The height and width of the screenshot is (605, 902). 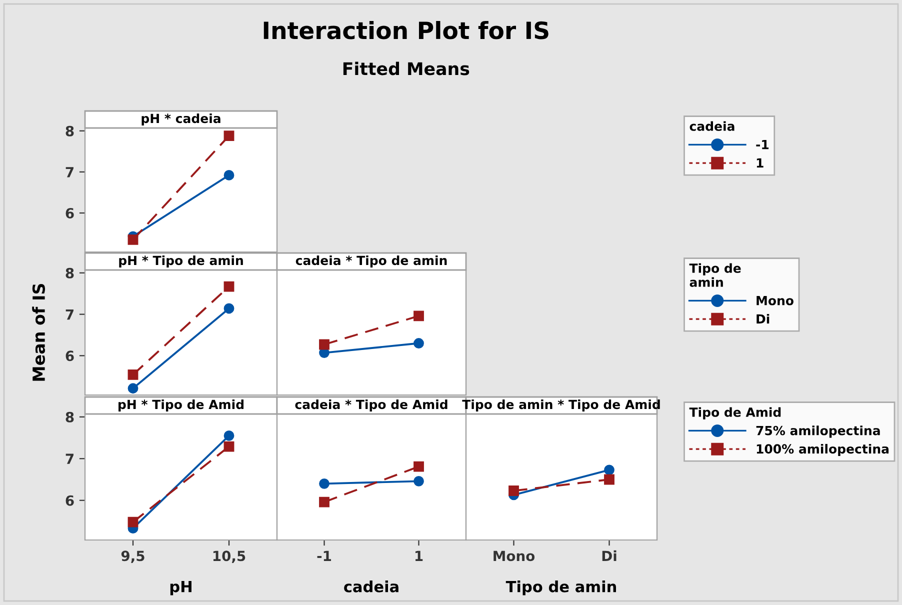 I want to click on legend-label: Mono, so click(x=775, y=301).